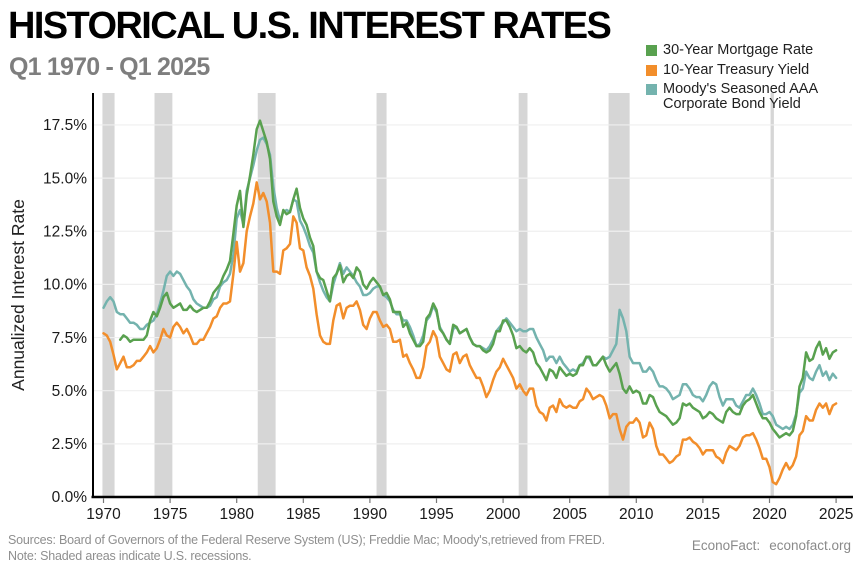 The height and width of the screenshot is (573, 860). I want to click on page-title: HISTORICAL U.S. INTEREST RATES, so click(310, 26).